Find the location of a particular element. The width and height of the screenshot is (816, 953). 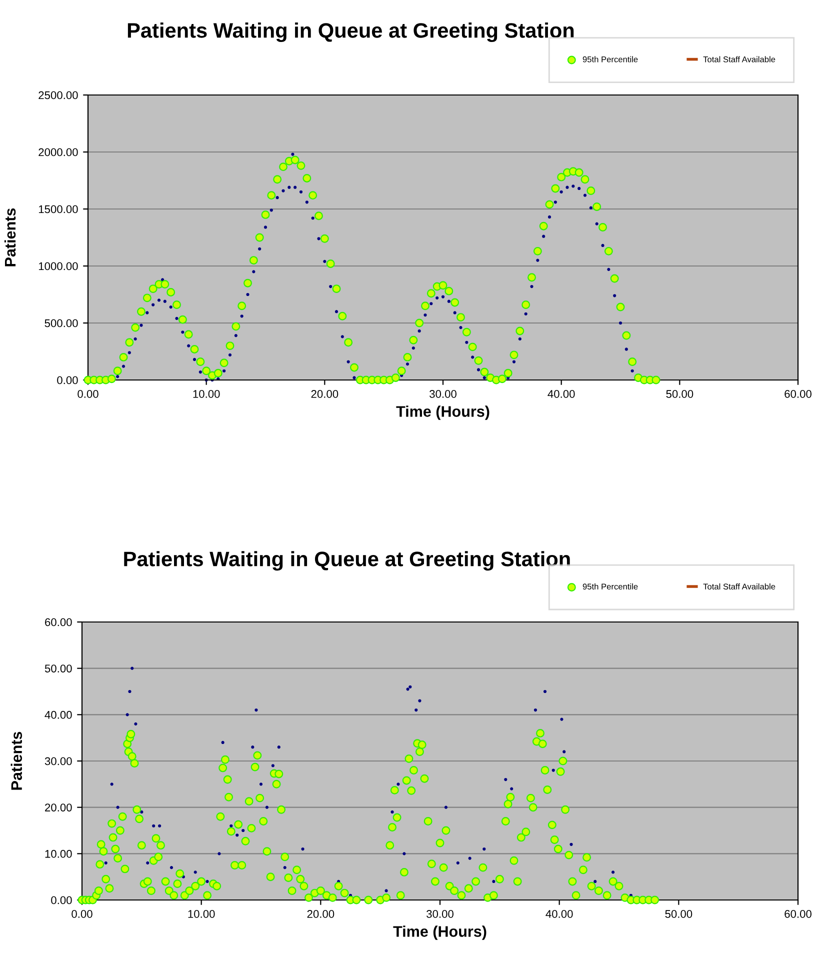

y-tick-label: 60.00 is located at coordinates (58, 622).